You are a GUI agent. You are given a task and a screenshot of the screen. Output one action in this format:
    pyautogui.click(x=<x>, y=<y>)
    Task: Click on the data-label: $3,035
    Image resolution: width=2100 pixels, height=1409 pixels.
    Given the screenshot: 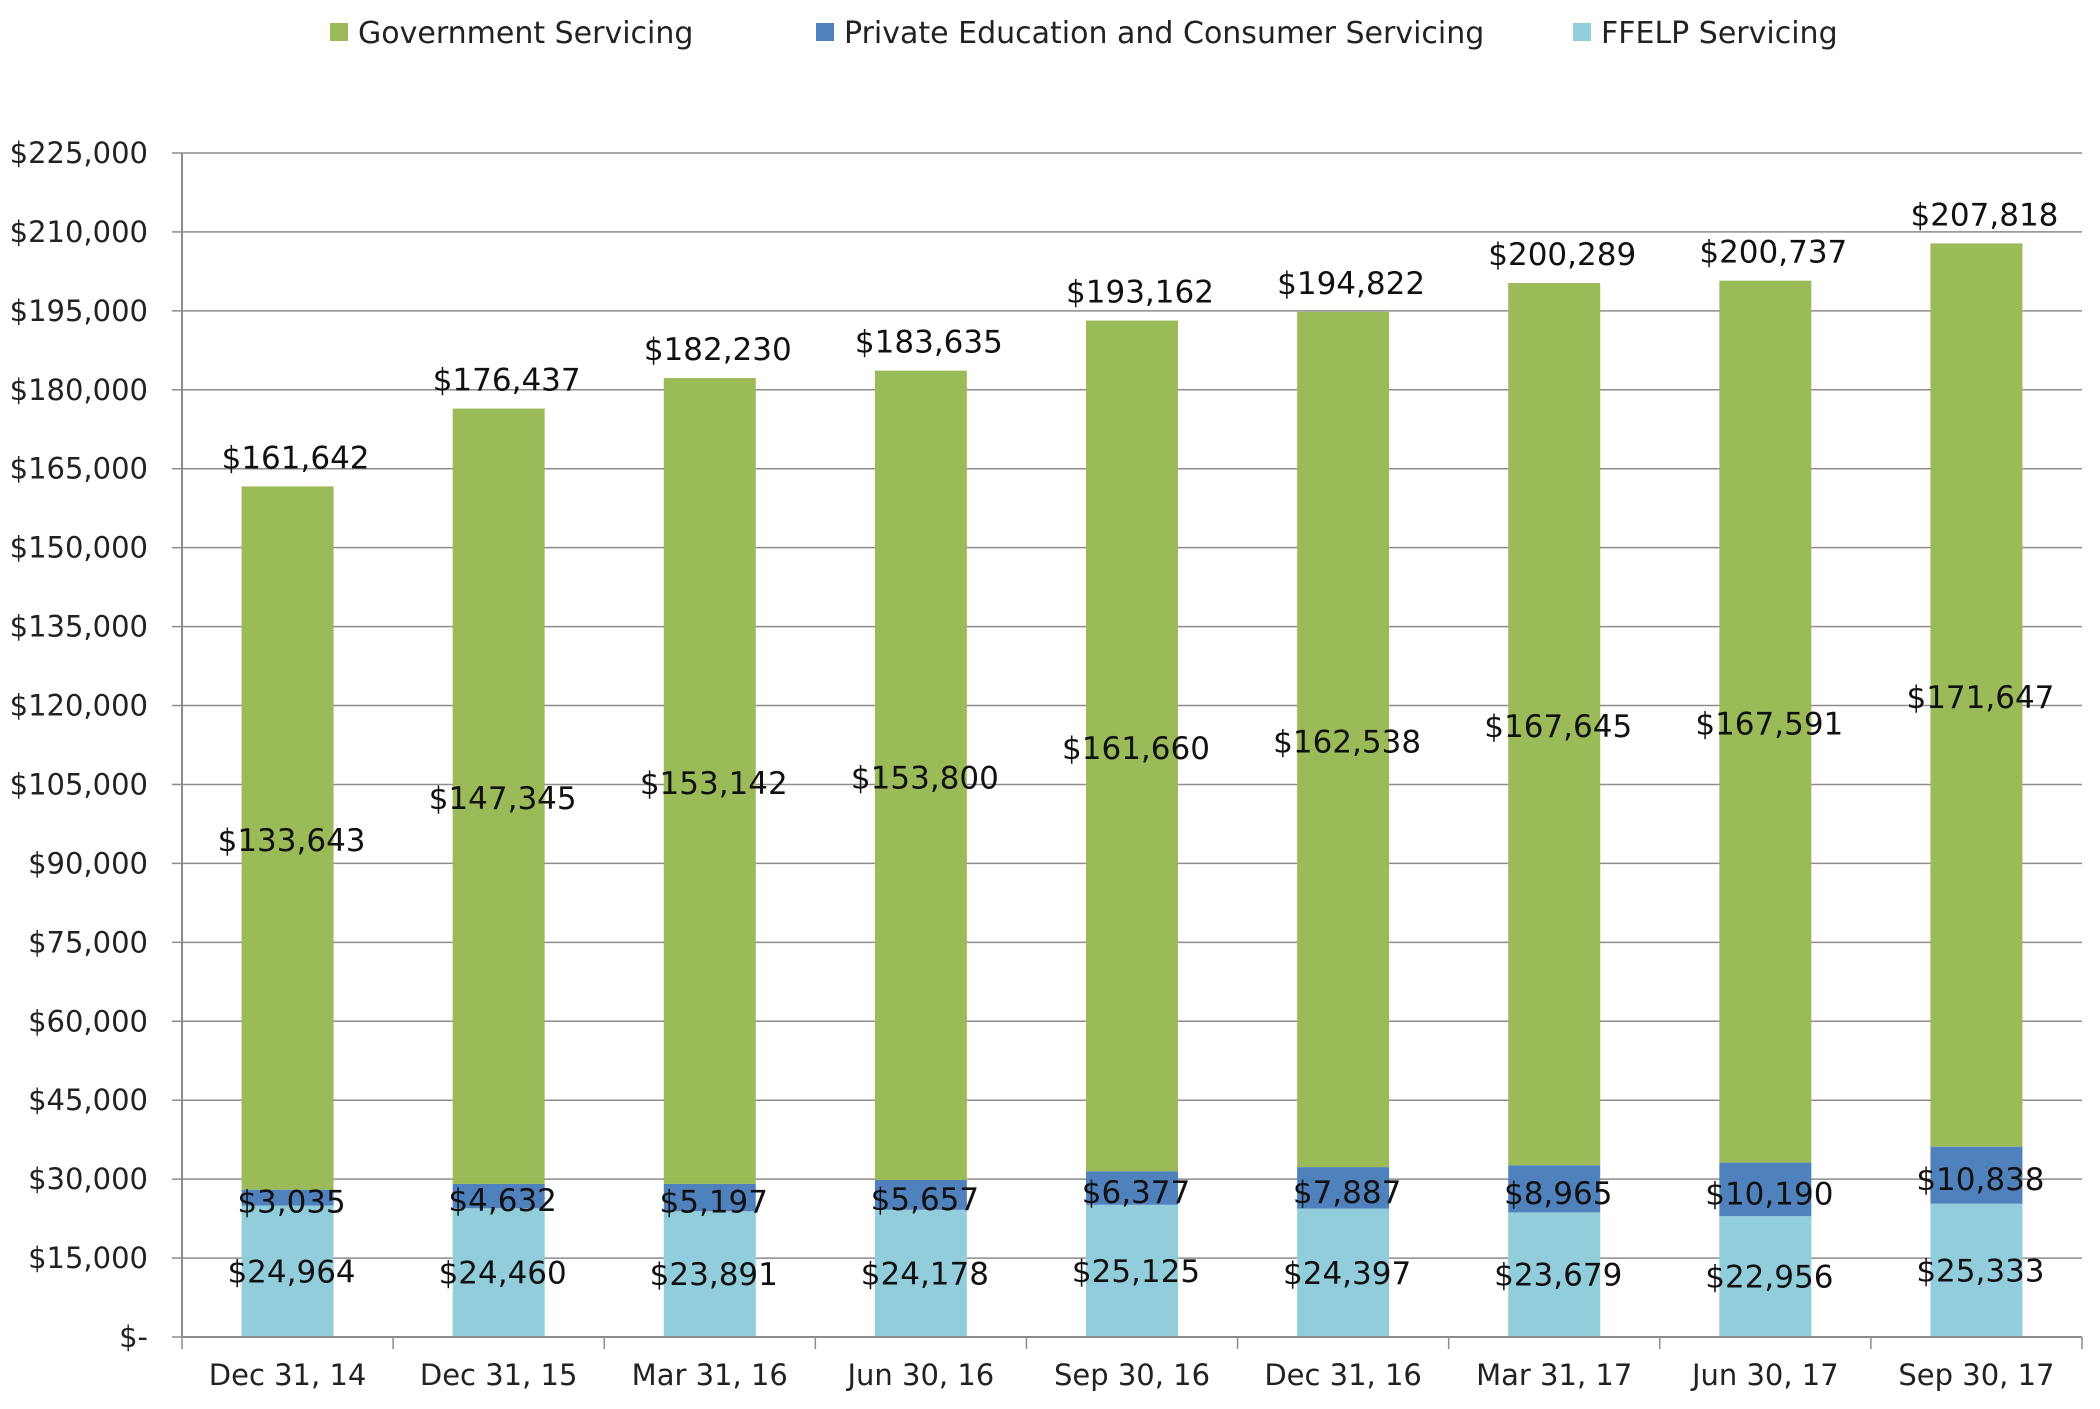 What is the action you would take?
    pyautogui.click(x=291, y=1203)
    